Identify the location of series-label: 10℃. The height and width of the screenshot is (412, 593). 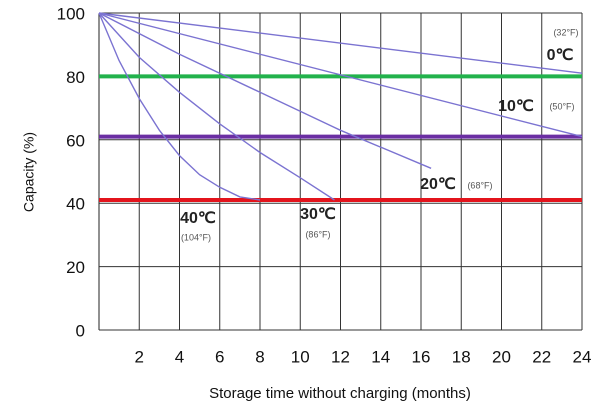
(516, 106).